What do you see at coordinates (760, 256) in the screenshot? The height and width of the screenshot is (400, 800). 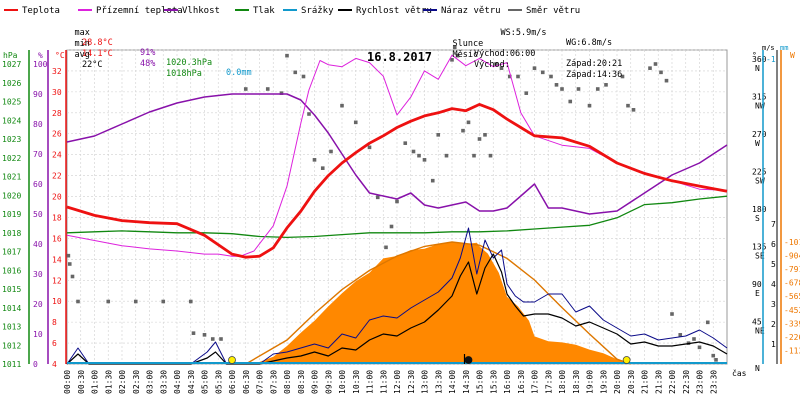 I see `dir-tick-label: SE` at bounding box center [760, 256].